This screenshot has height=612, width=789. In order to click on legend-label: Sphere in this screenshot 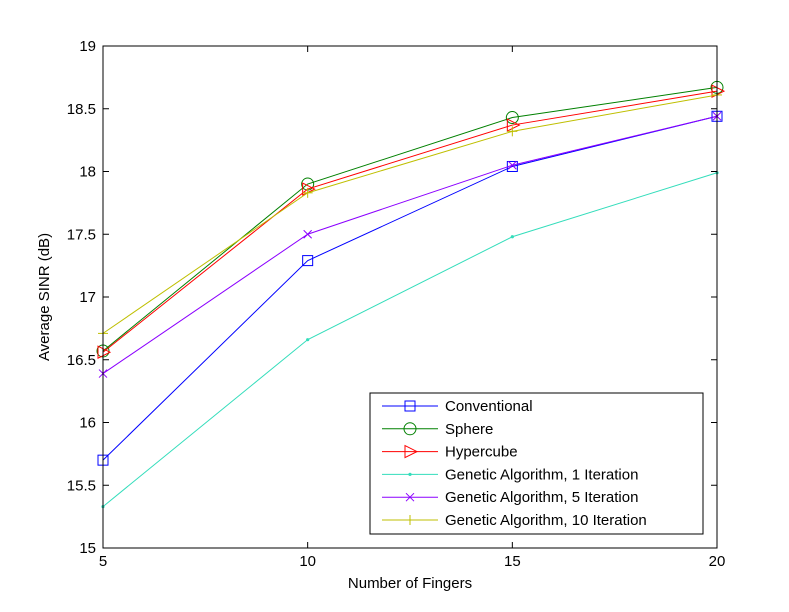, I will do `click(469, 429)`.